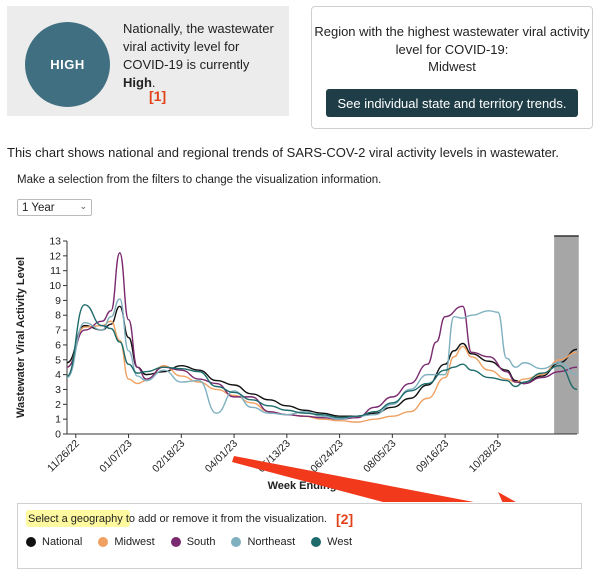 This screenshot has height=576, width=600. I want to click on legend-item-national: National, so click(54, 542).